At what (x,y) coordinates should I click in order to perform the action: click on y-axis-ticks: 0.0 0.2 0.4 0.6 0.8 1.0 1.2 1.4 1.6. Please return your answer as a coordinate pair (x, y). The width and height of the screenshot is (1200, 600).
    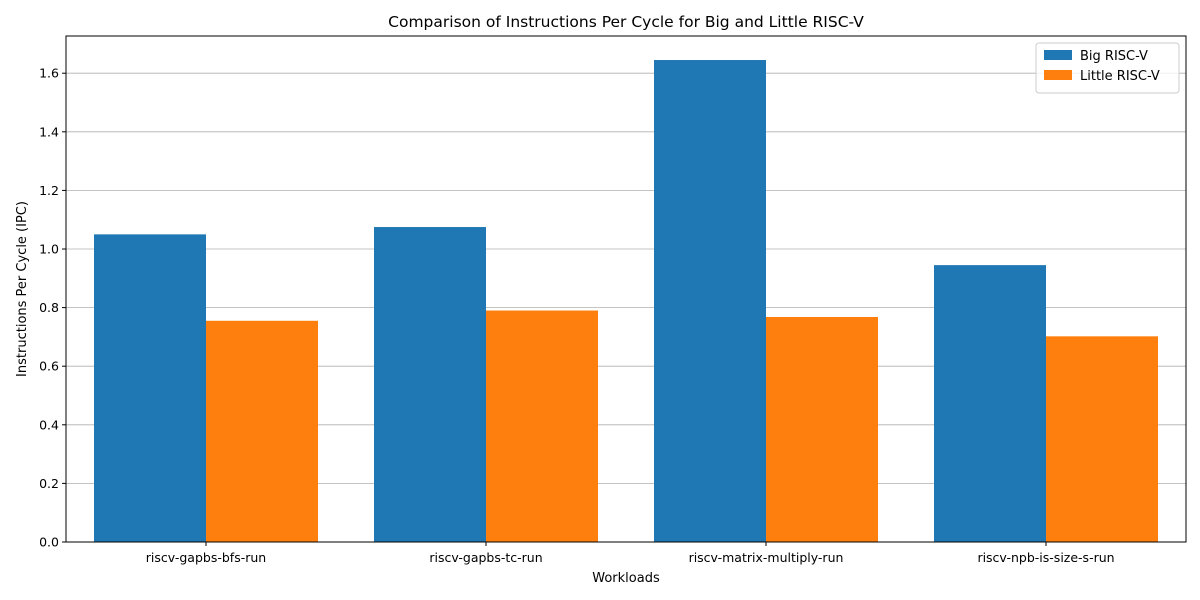
    Looking at the image, I should click on (52, 308).